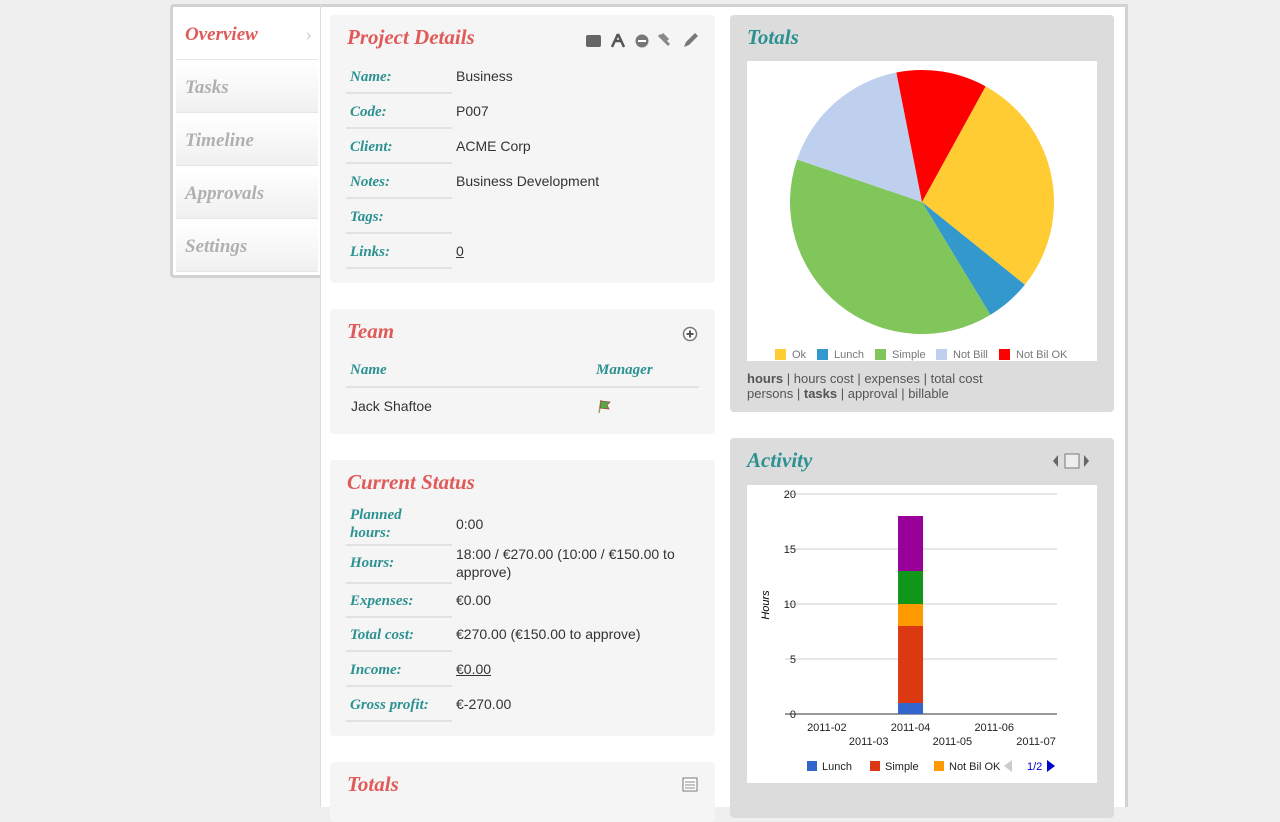  What do you see at coordinates (1008, 766) in the screenshot?
I see `legend-prev` at bounding box center [1008, 766].